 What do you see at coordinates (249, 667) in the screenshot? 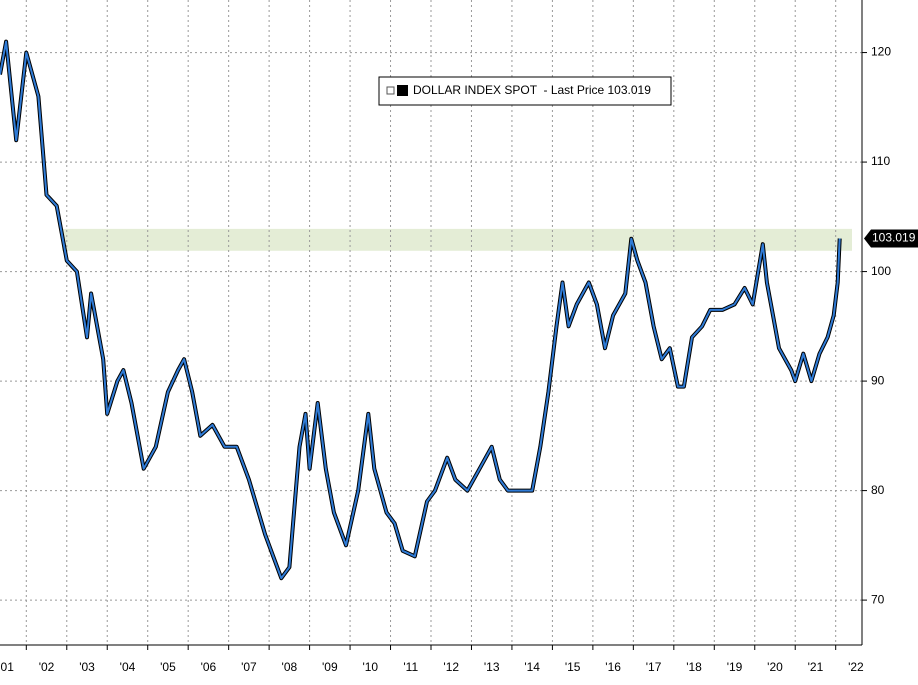
I see `x-tick-label: '07` at bounding box center [249, 667].